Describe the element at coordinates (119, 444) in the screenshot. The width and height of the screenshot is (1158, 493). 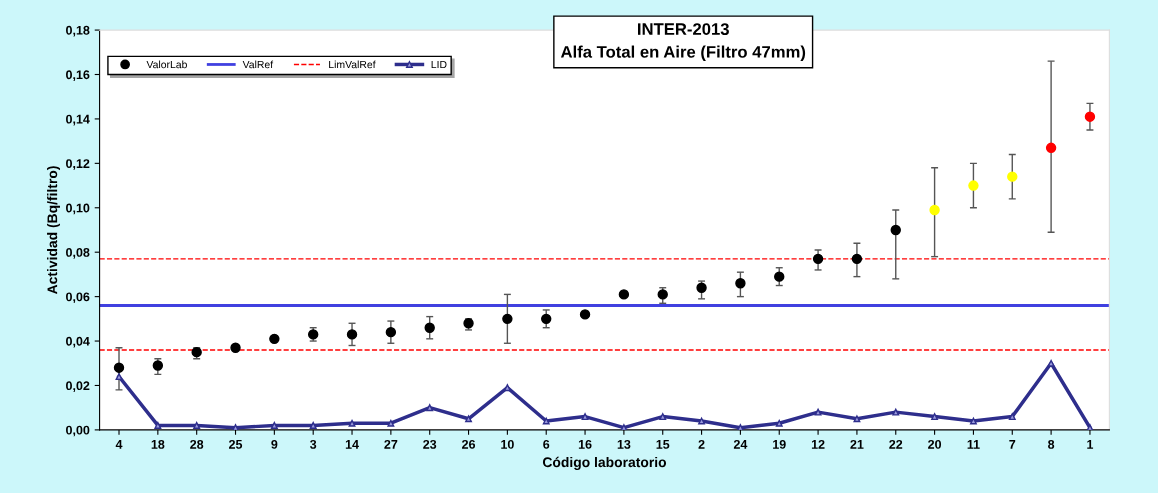
I see `x-tick-label: 4` at that location.